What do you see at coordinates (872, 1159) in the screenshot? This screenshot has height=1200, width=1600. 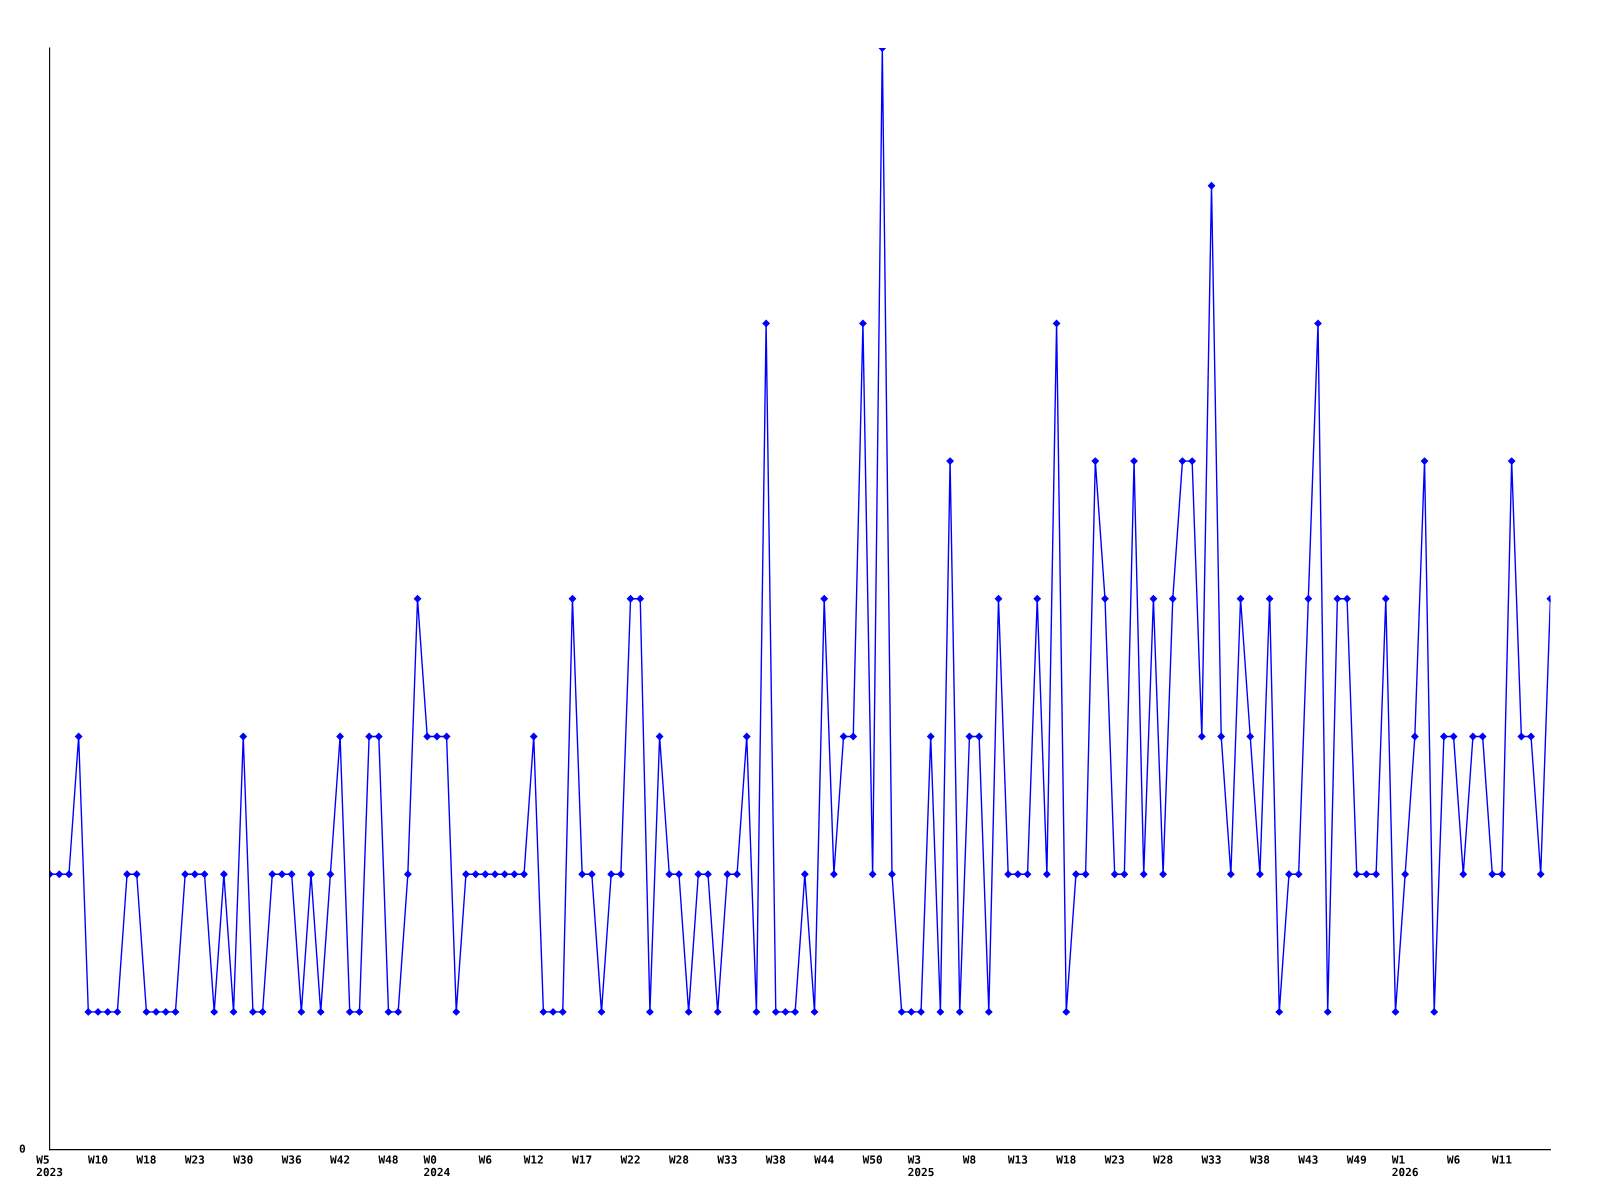 I see `x-tick-label: W50` at bounding box center [872, 1159].